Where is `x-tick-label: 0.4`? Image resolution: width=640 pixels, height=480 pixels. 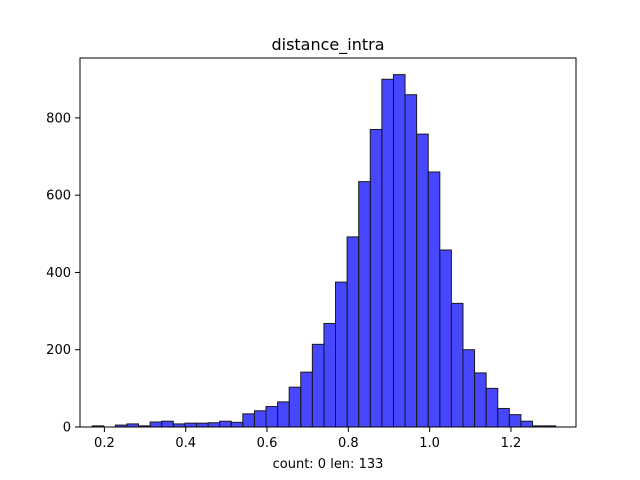
x-tick-label: 0.4 is located at coordinates (185, 443).